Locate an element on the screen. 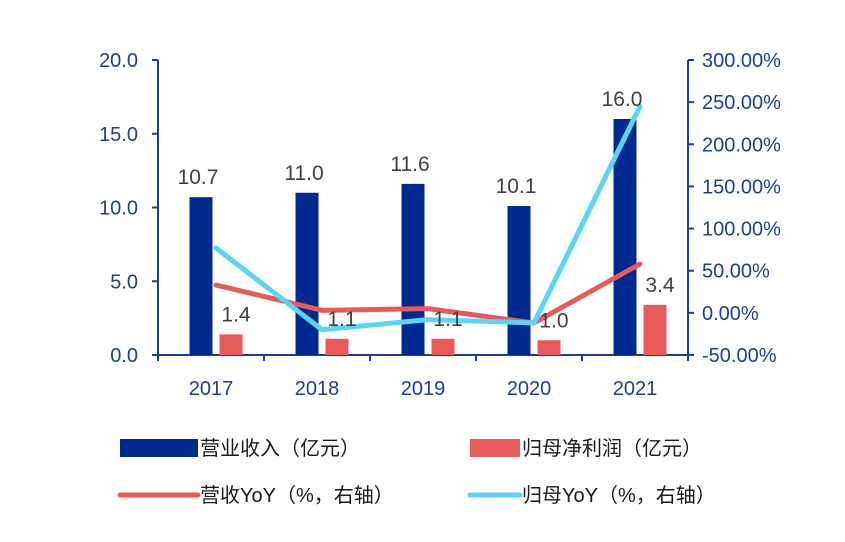 Image resolution: width=845 pixels, height=542 pixels. revenue-data-label: 10.7 is located at coordinates (198, 177).